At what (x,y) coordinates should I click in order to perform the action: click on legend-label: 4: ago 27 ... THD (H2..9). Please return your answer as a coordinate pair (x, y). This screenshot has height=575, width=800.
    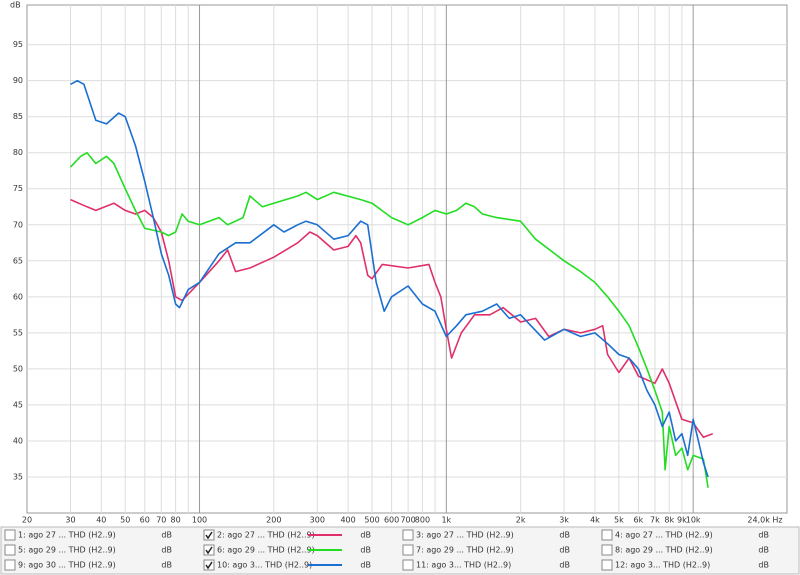
    Looking at the image, I should click on (664, 535).